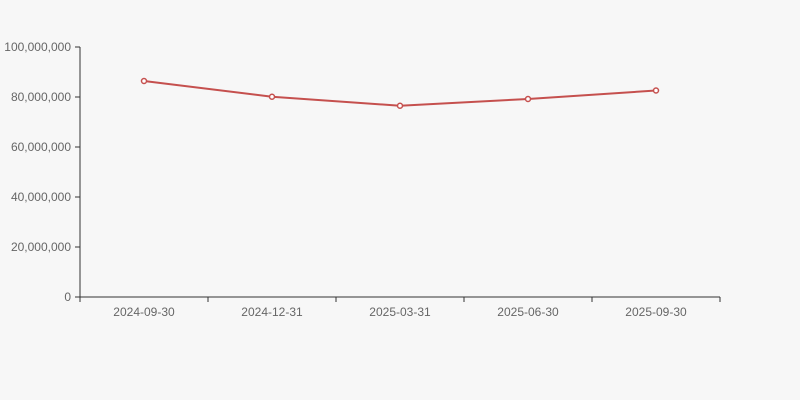  Describe the element at coordinates (528, 312) in the screenshot. I see `x-axis-tick-label: 2025-06-30` at that location.